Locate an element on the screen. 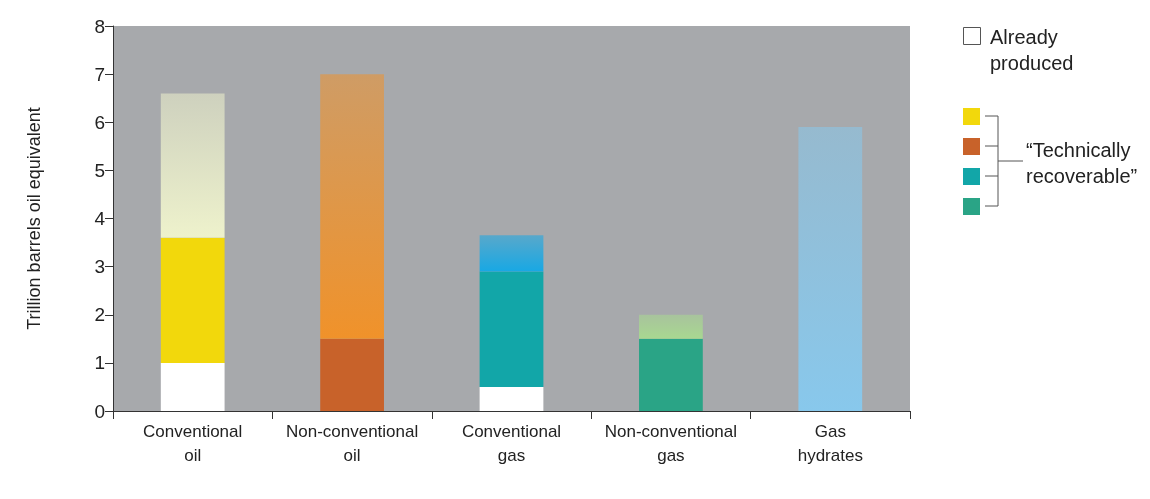 This screenshot has height=499, width=1150. text: “Technically recoverable” is located at coordinates (1082, 163).